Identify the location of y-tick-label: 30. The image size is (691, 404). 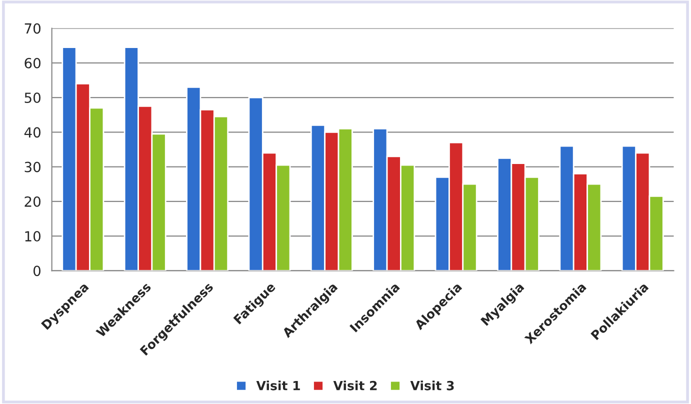
(32, 167).